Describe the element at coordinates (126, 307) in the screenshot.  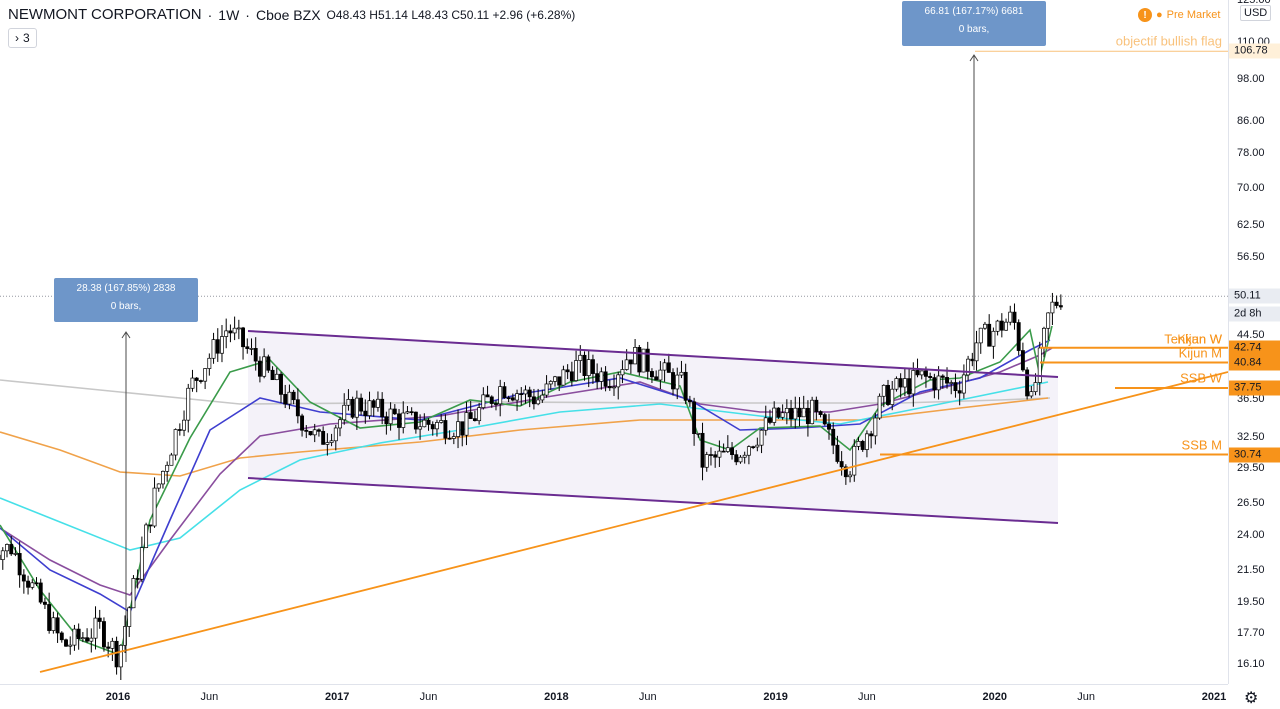
I see `measure-bars: 0 bars,` at that location.